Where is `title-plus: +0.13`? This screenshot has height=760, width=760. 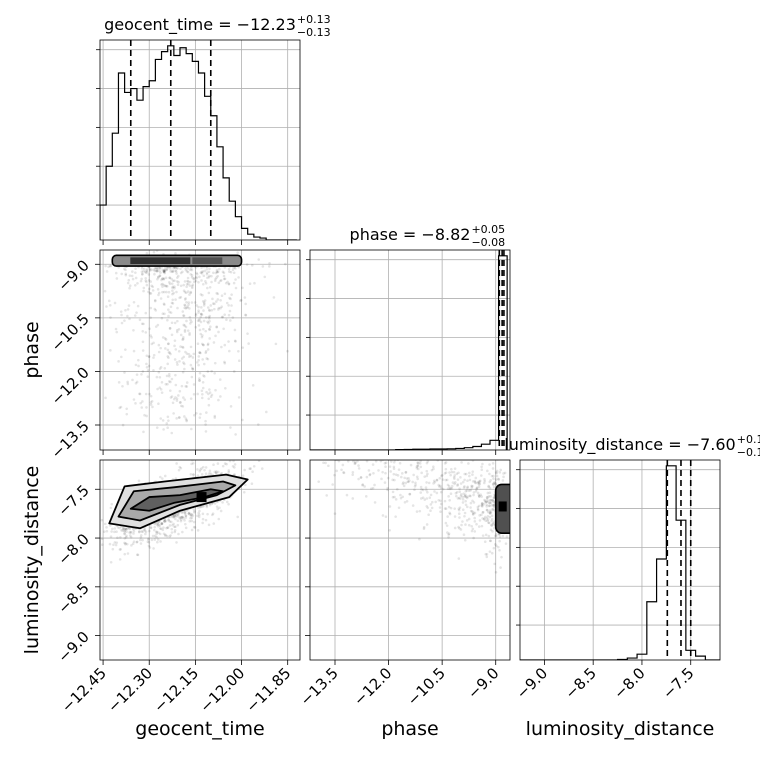
title-plus: +0.13 is located at coordinates (314, 19).